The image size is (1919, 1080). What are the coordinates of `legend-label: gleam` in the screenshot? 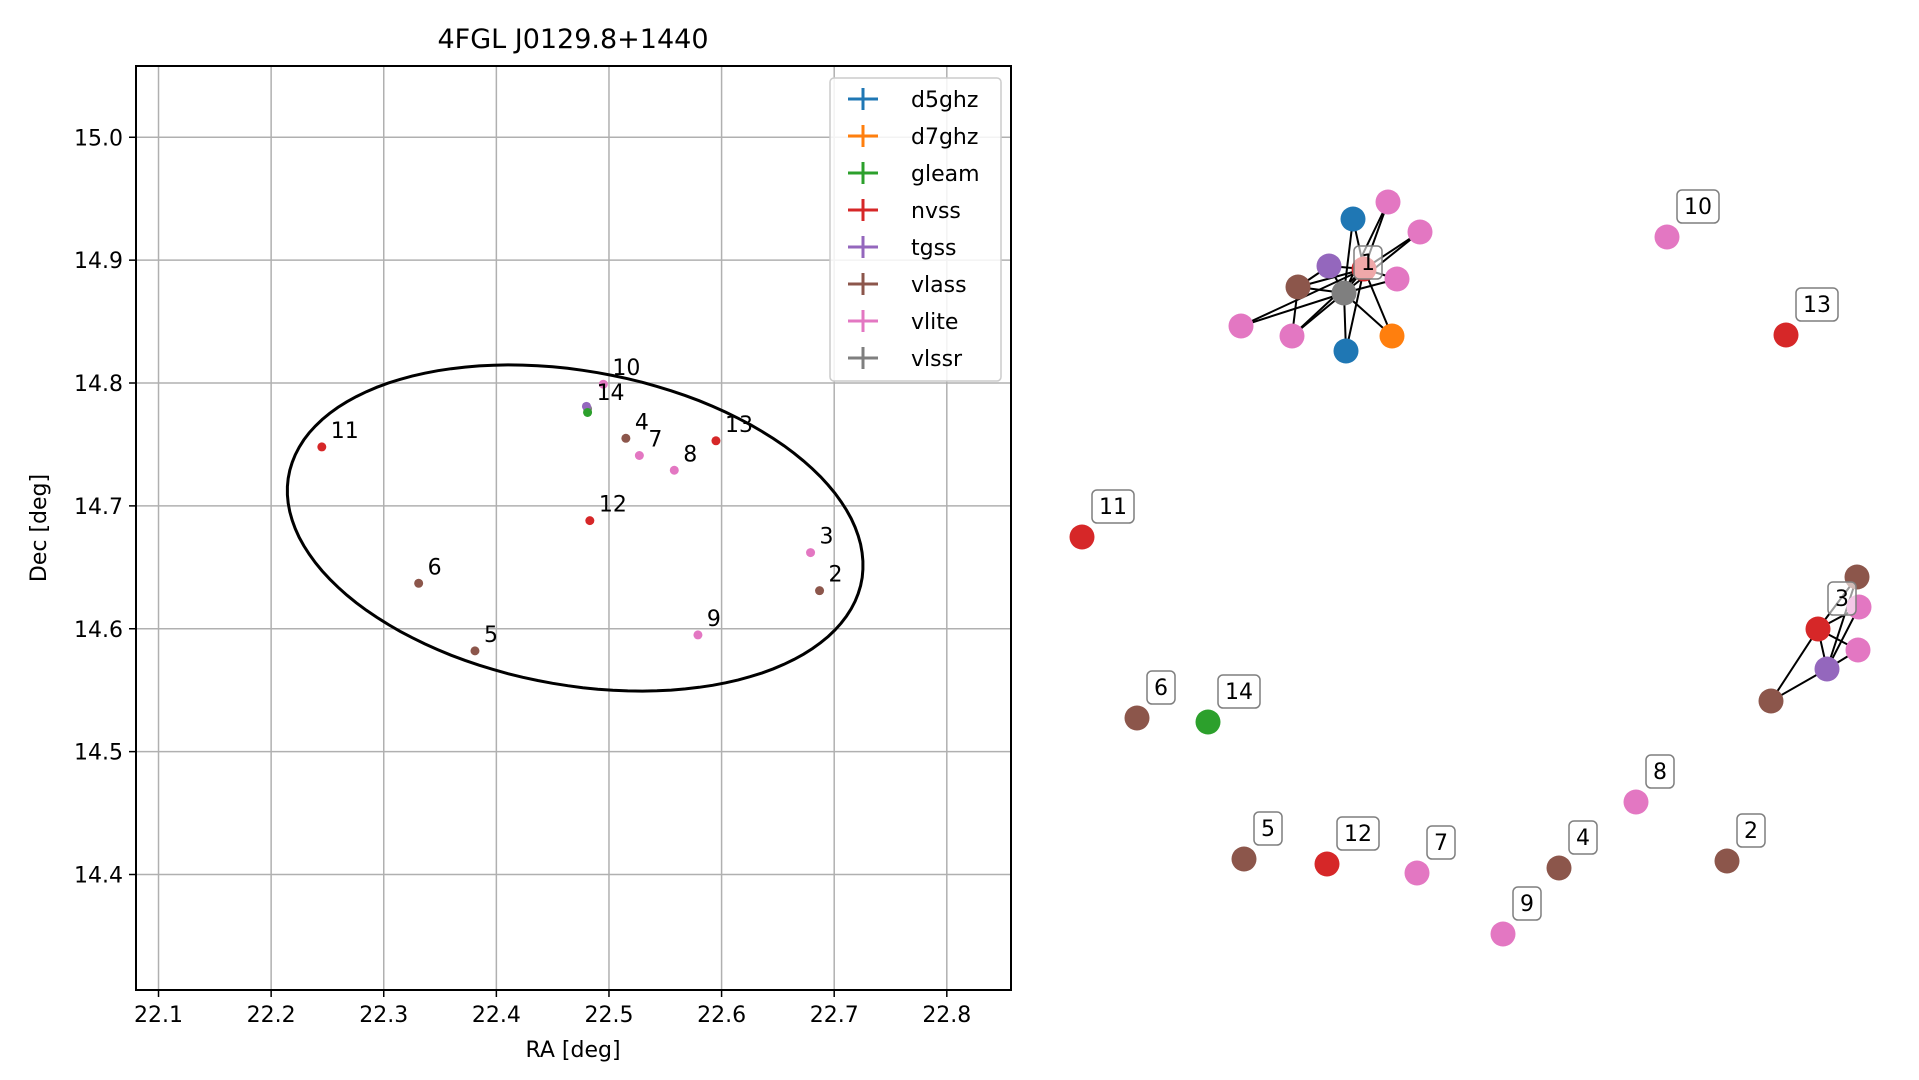 It's located at (945, 174).